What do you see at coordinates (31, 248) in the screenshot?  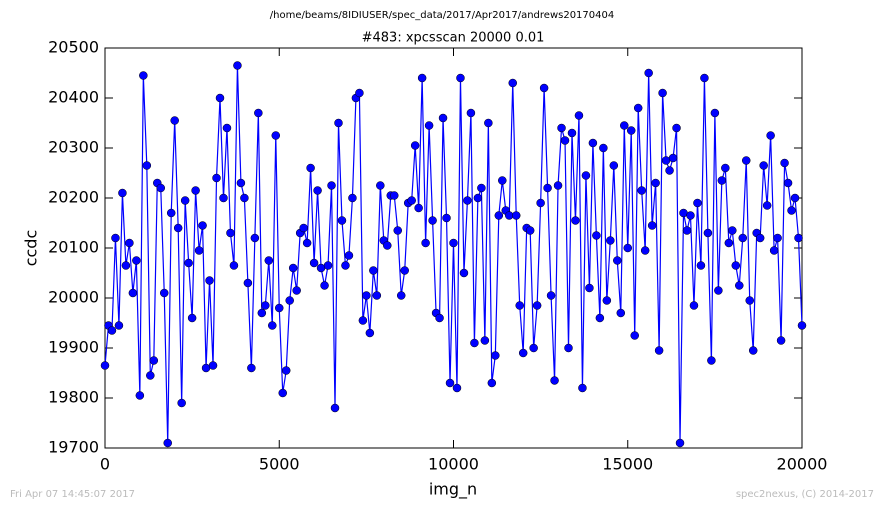 I see `y-axis-label: ccdc` at bounding box center [31, 248].